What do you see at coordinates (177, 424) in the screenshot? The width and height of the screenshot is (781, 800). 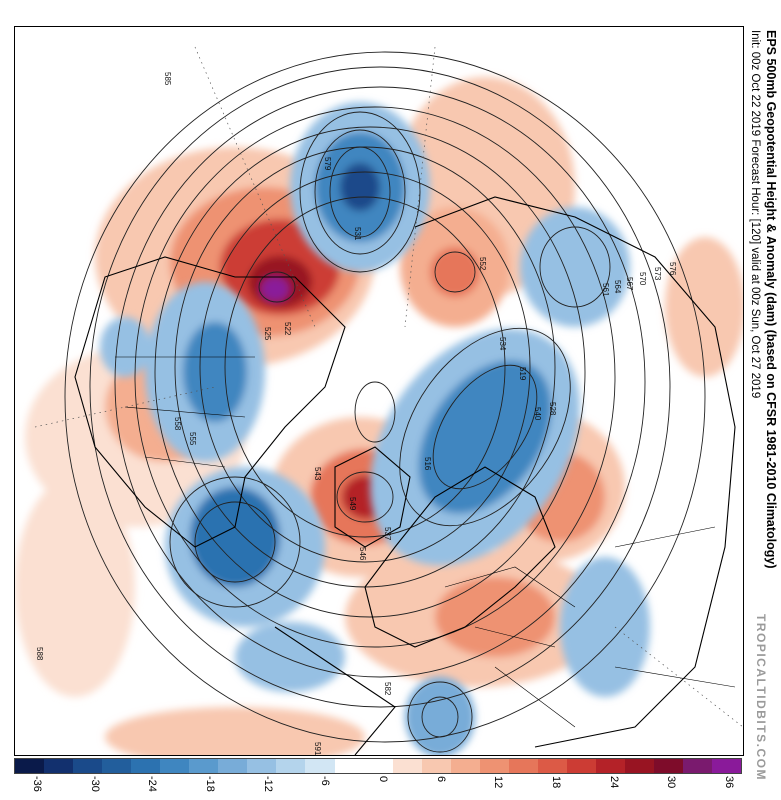 I see `contour-label: 558` at bounding box center [177, 424].